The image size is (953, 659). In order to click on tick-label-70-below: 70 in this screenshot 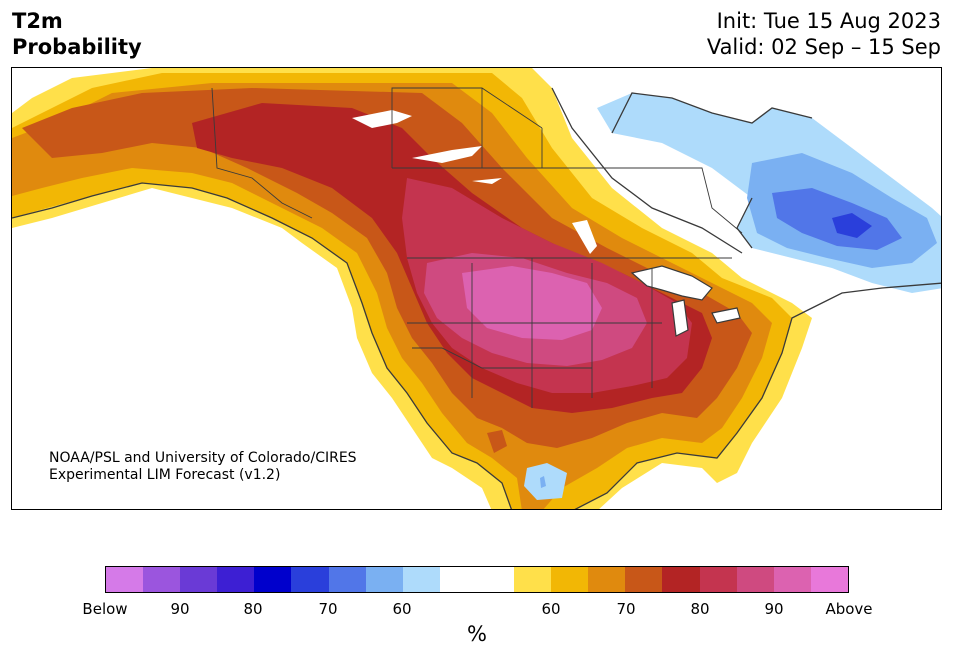, I will do `click(328, 609)`.